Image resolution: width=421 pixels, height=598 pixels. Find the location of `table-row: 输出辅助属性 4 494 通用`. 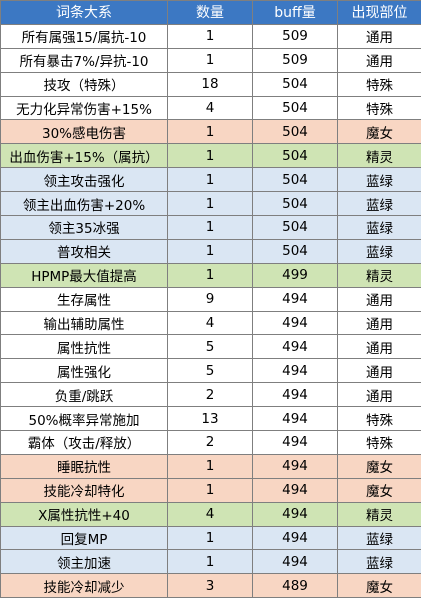

table-row: 输出辅助属性 4 494 通用 is located at coordinates (211, 323).